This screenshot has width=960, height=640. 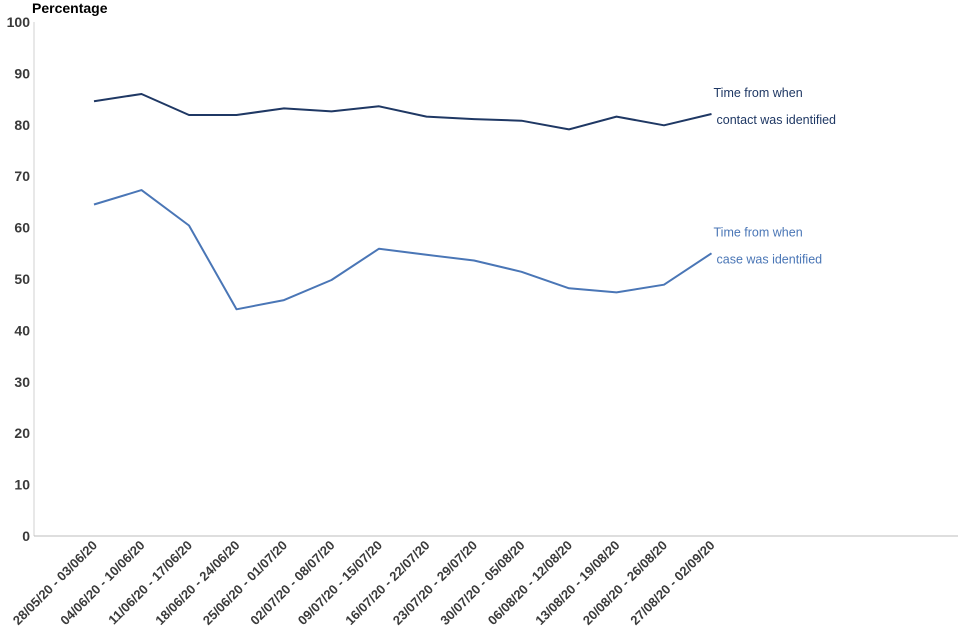 I want to click on y-tick-label: 40, so click(x=22, y=330).